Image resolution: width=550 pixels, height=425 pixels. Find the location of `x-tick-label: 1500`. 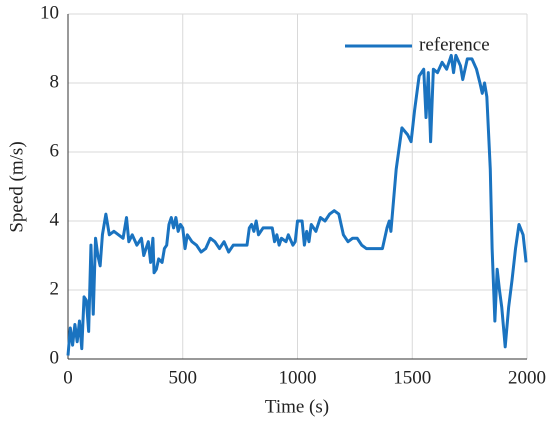

x-tick-label: 1500 is located at coordinates (412, 377).